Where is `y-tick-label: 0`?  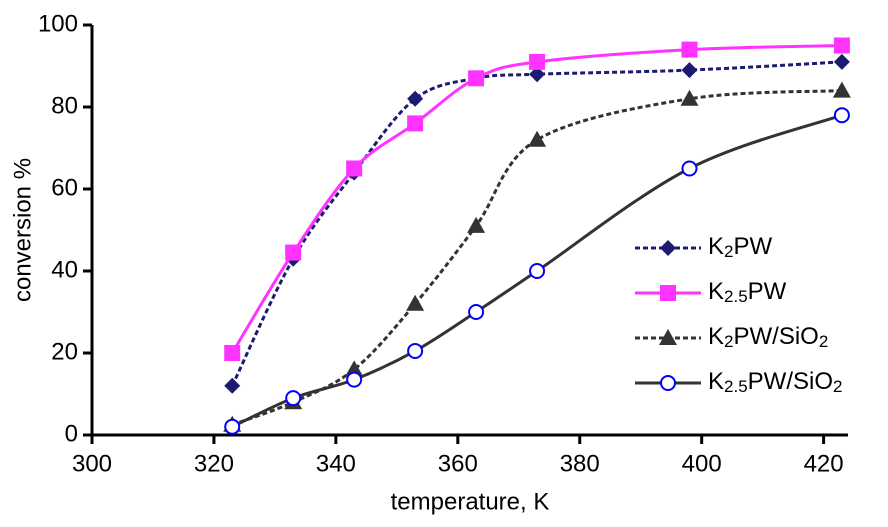
y-tick-label: 0 is located at coordinates (71, 433).